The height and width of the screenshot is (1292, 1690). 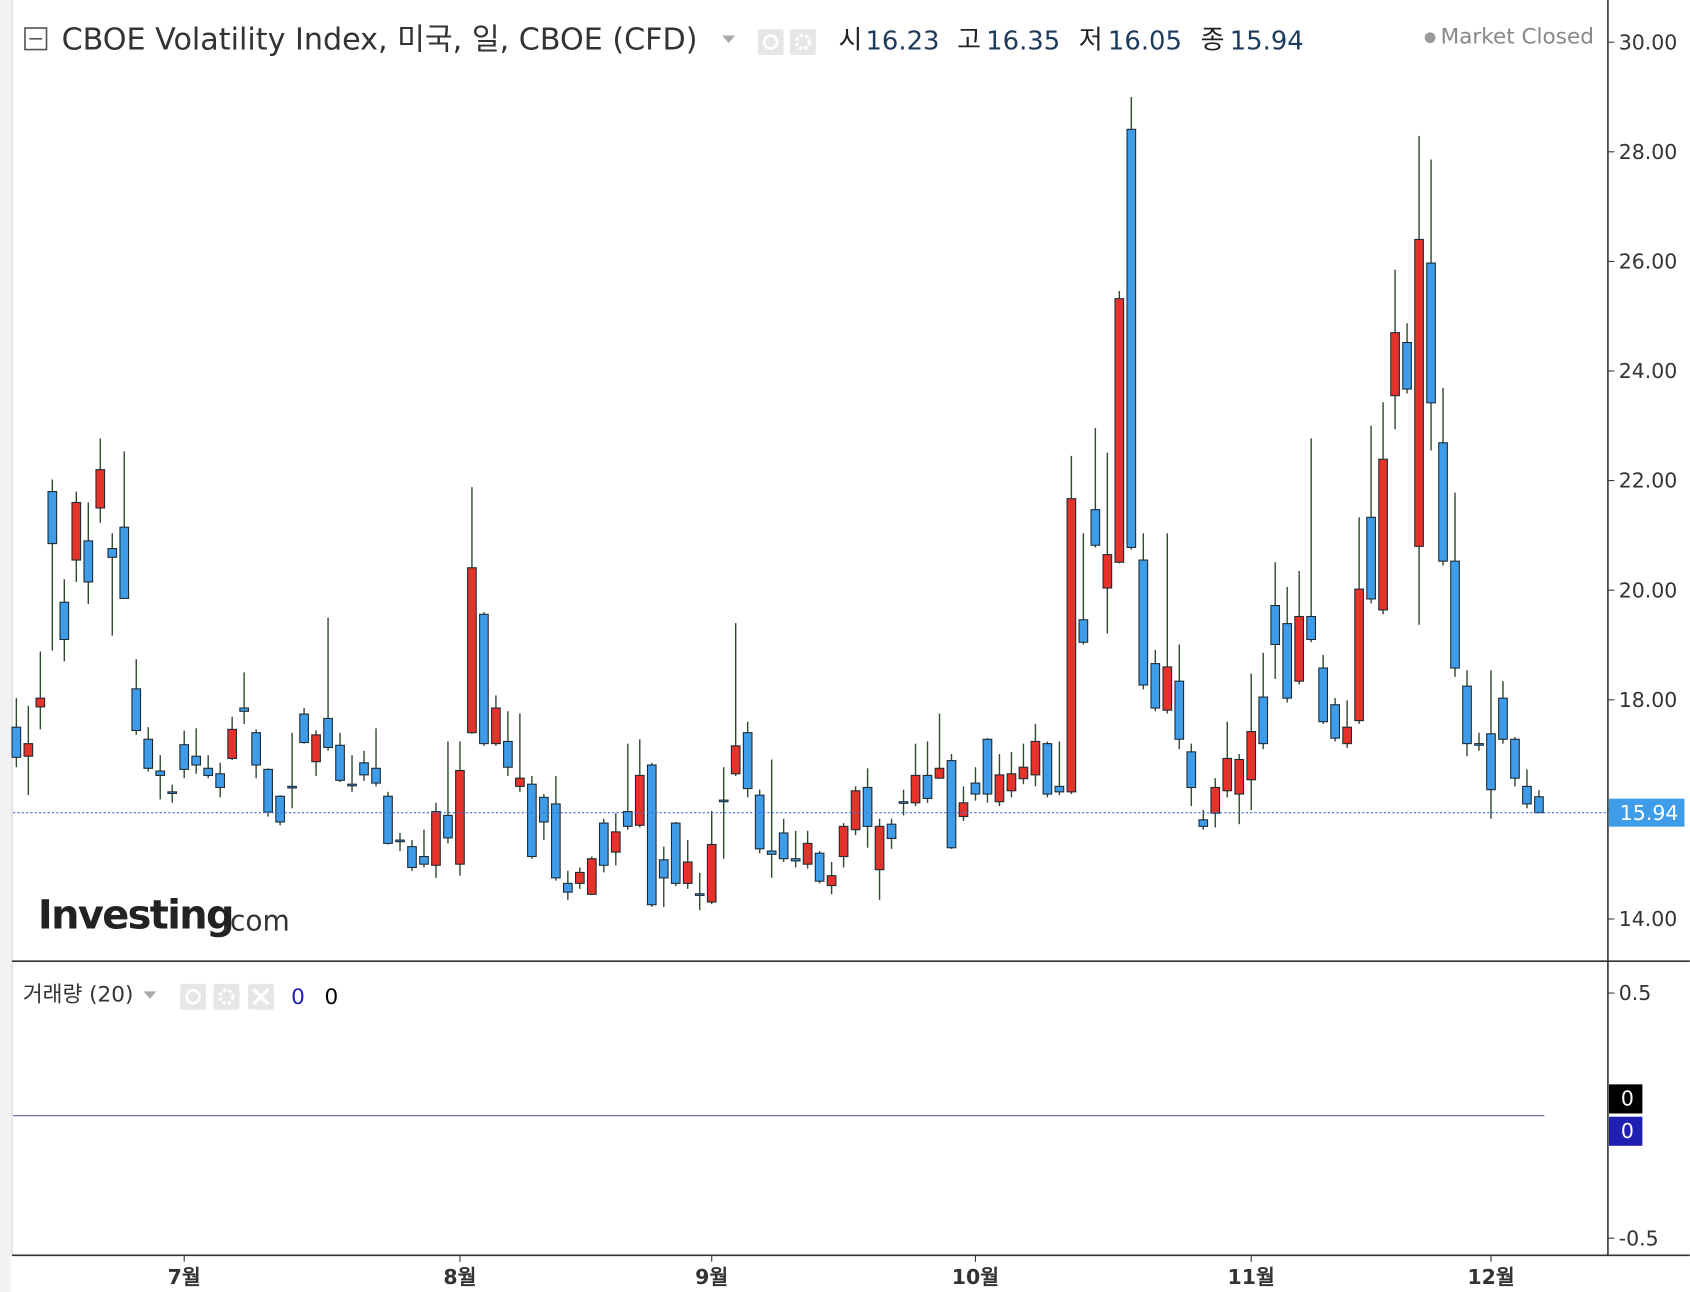 I want to click on volume-visibility-icon, so click(x=193, y=996).